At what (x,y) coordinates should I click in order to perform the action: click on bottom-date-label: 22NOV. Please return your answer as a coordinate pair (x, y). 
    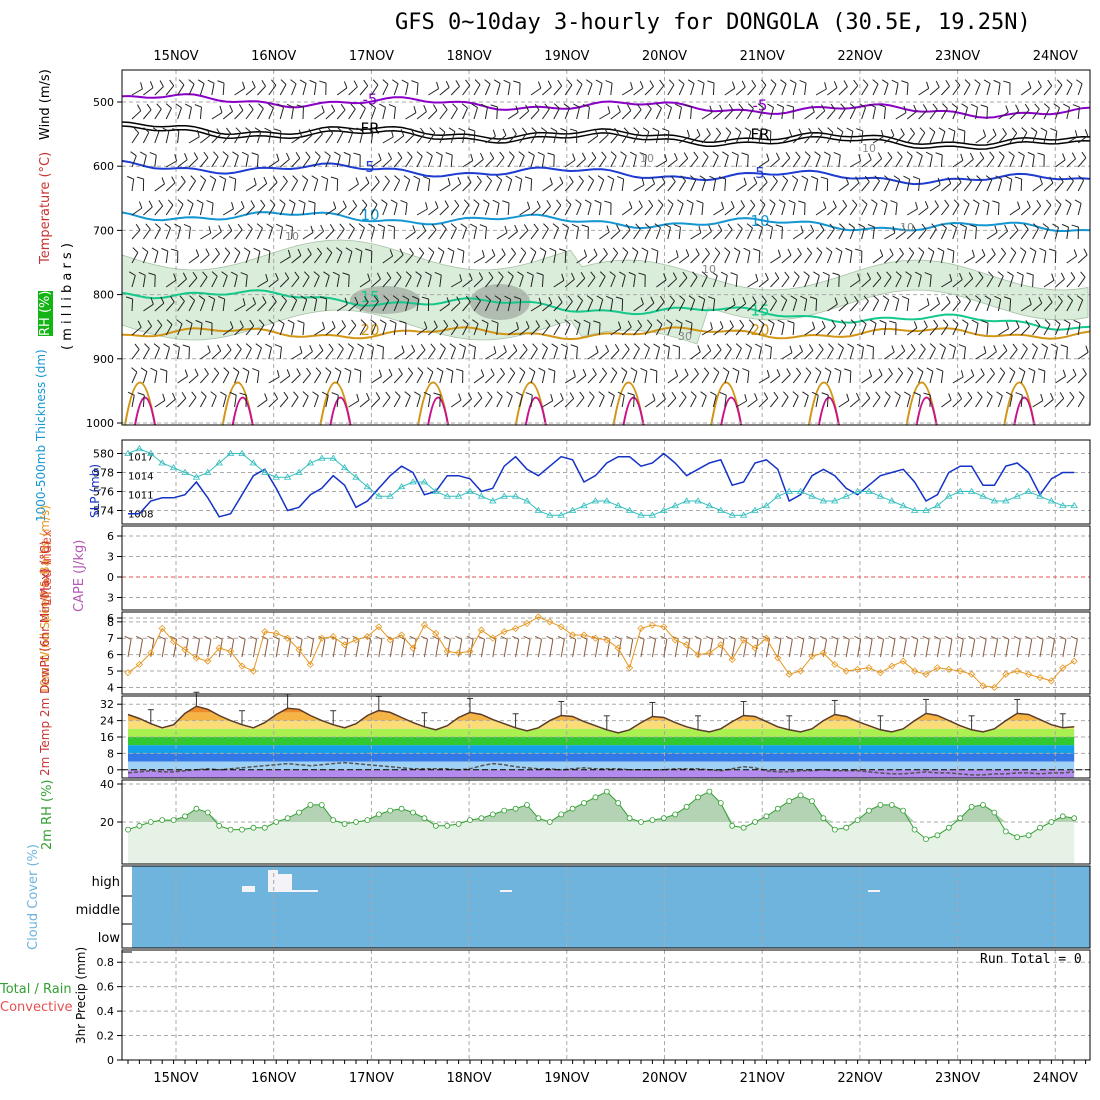
    Looking at the image, I should click on (859, 1078).